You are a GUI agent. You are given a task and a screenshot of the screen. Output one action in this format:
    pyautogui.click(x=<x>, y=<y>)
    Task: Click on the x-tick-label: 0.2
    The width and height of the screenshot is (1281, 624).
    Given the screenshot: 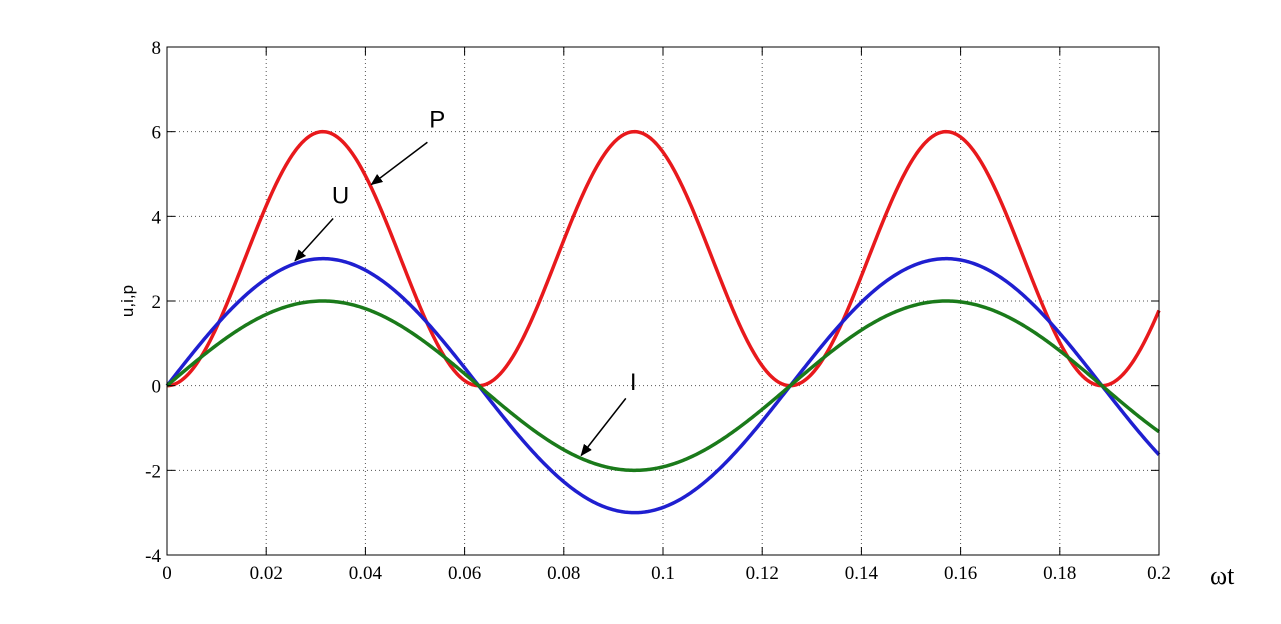 What is the action you would take?
    pyautogui.click(x=1159, y=573)
    